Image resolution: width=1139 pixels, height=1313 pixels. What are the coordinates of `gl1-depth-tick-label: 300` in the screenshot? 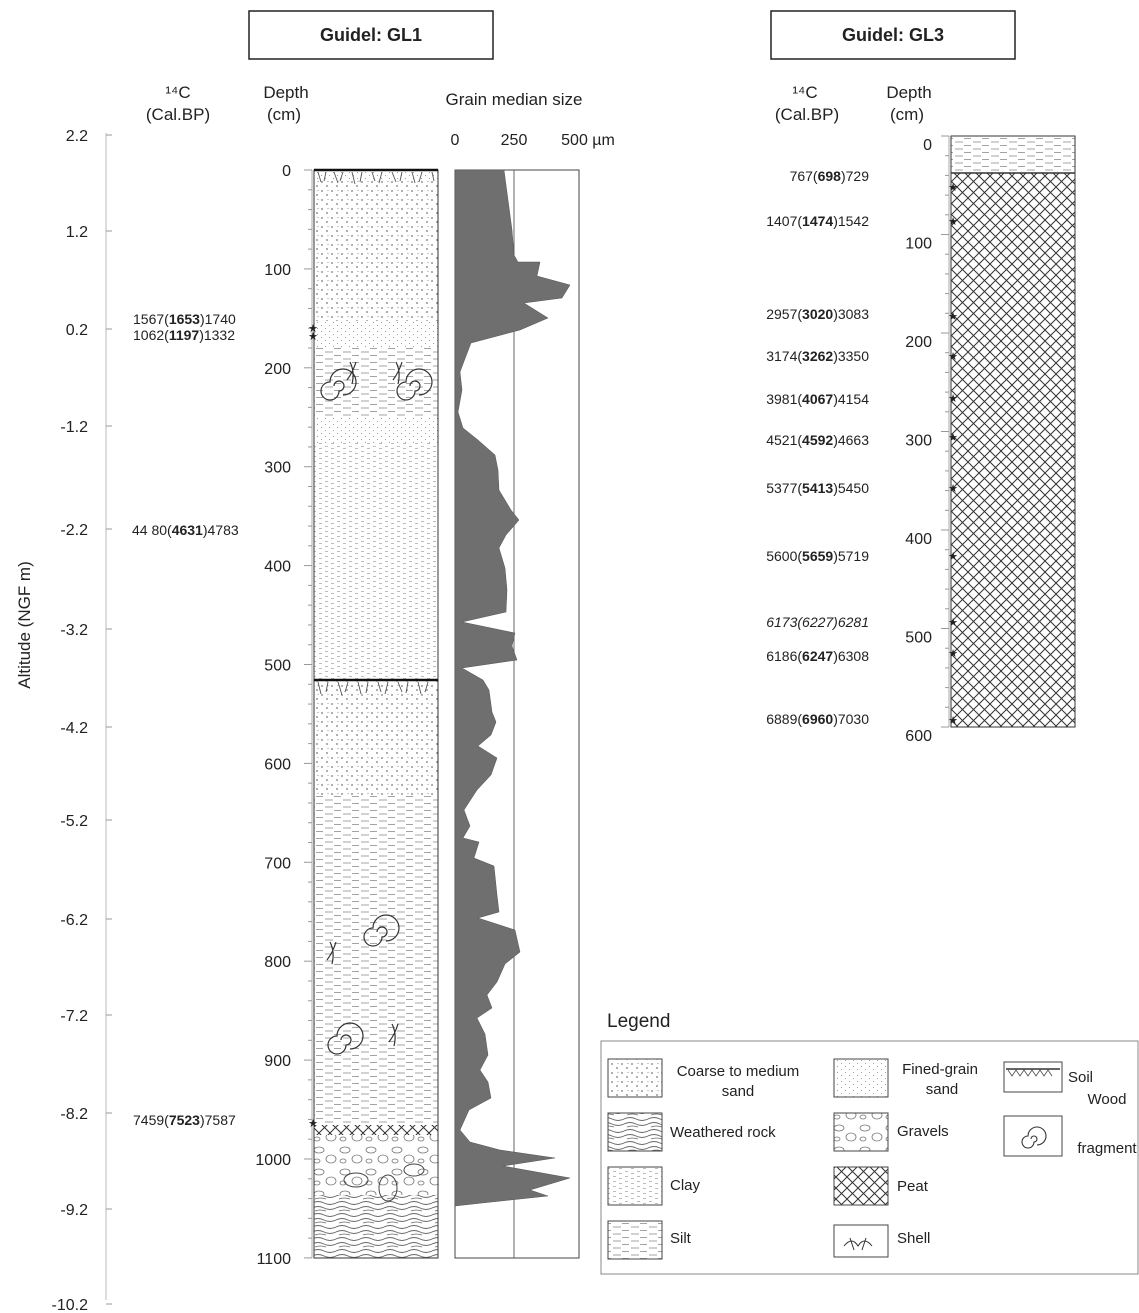 It's located at (277, 468).